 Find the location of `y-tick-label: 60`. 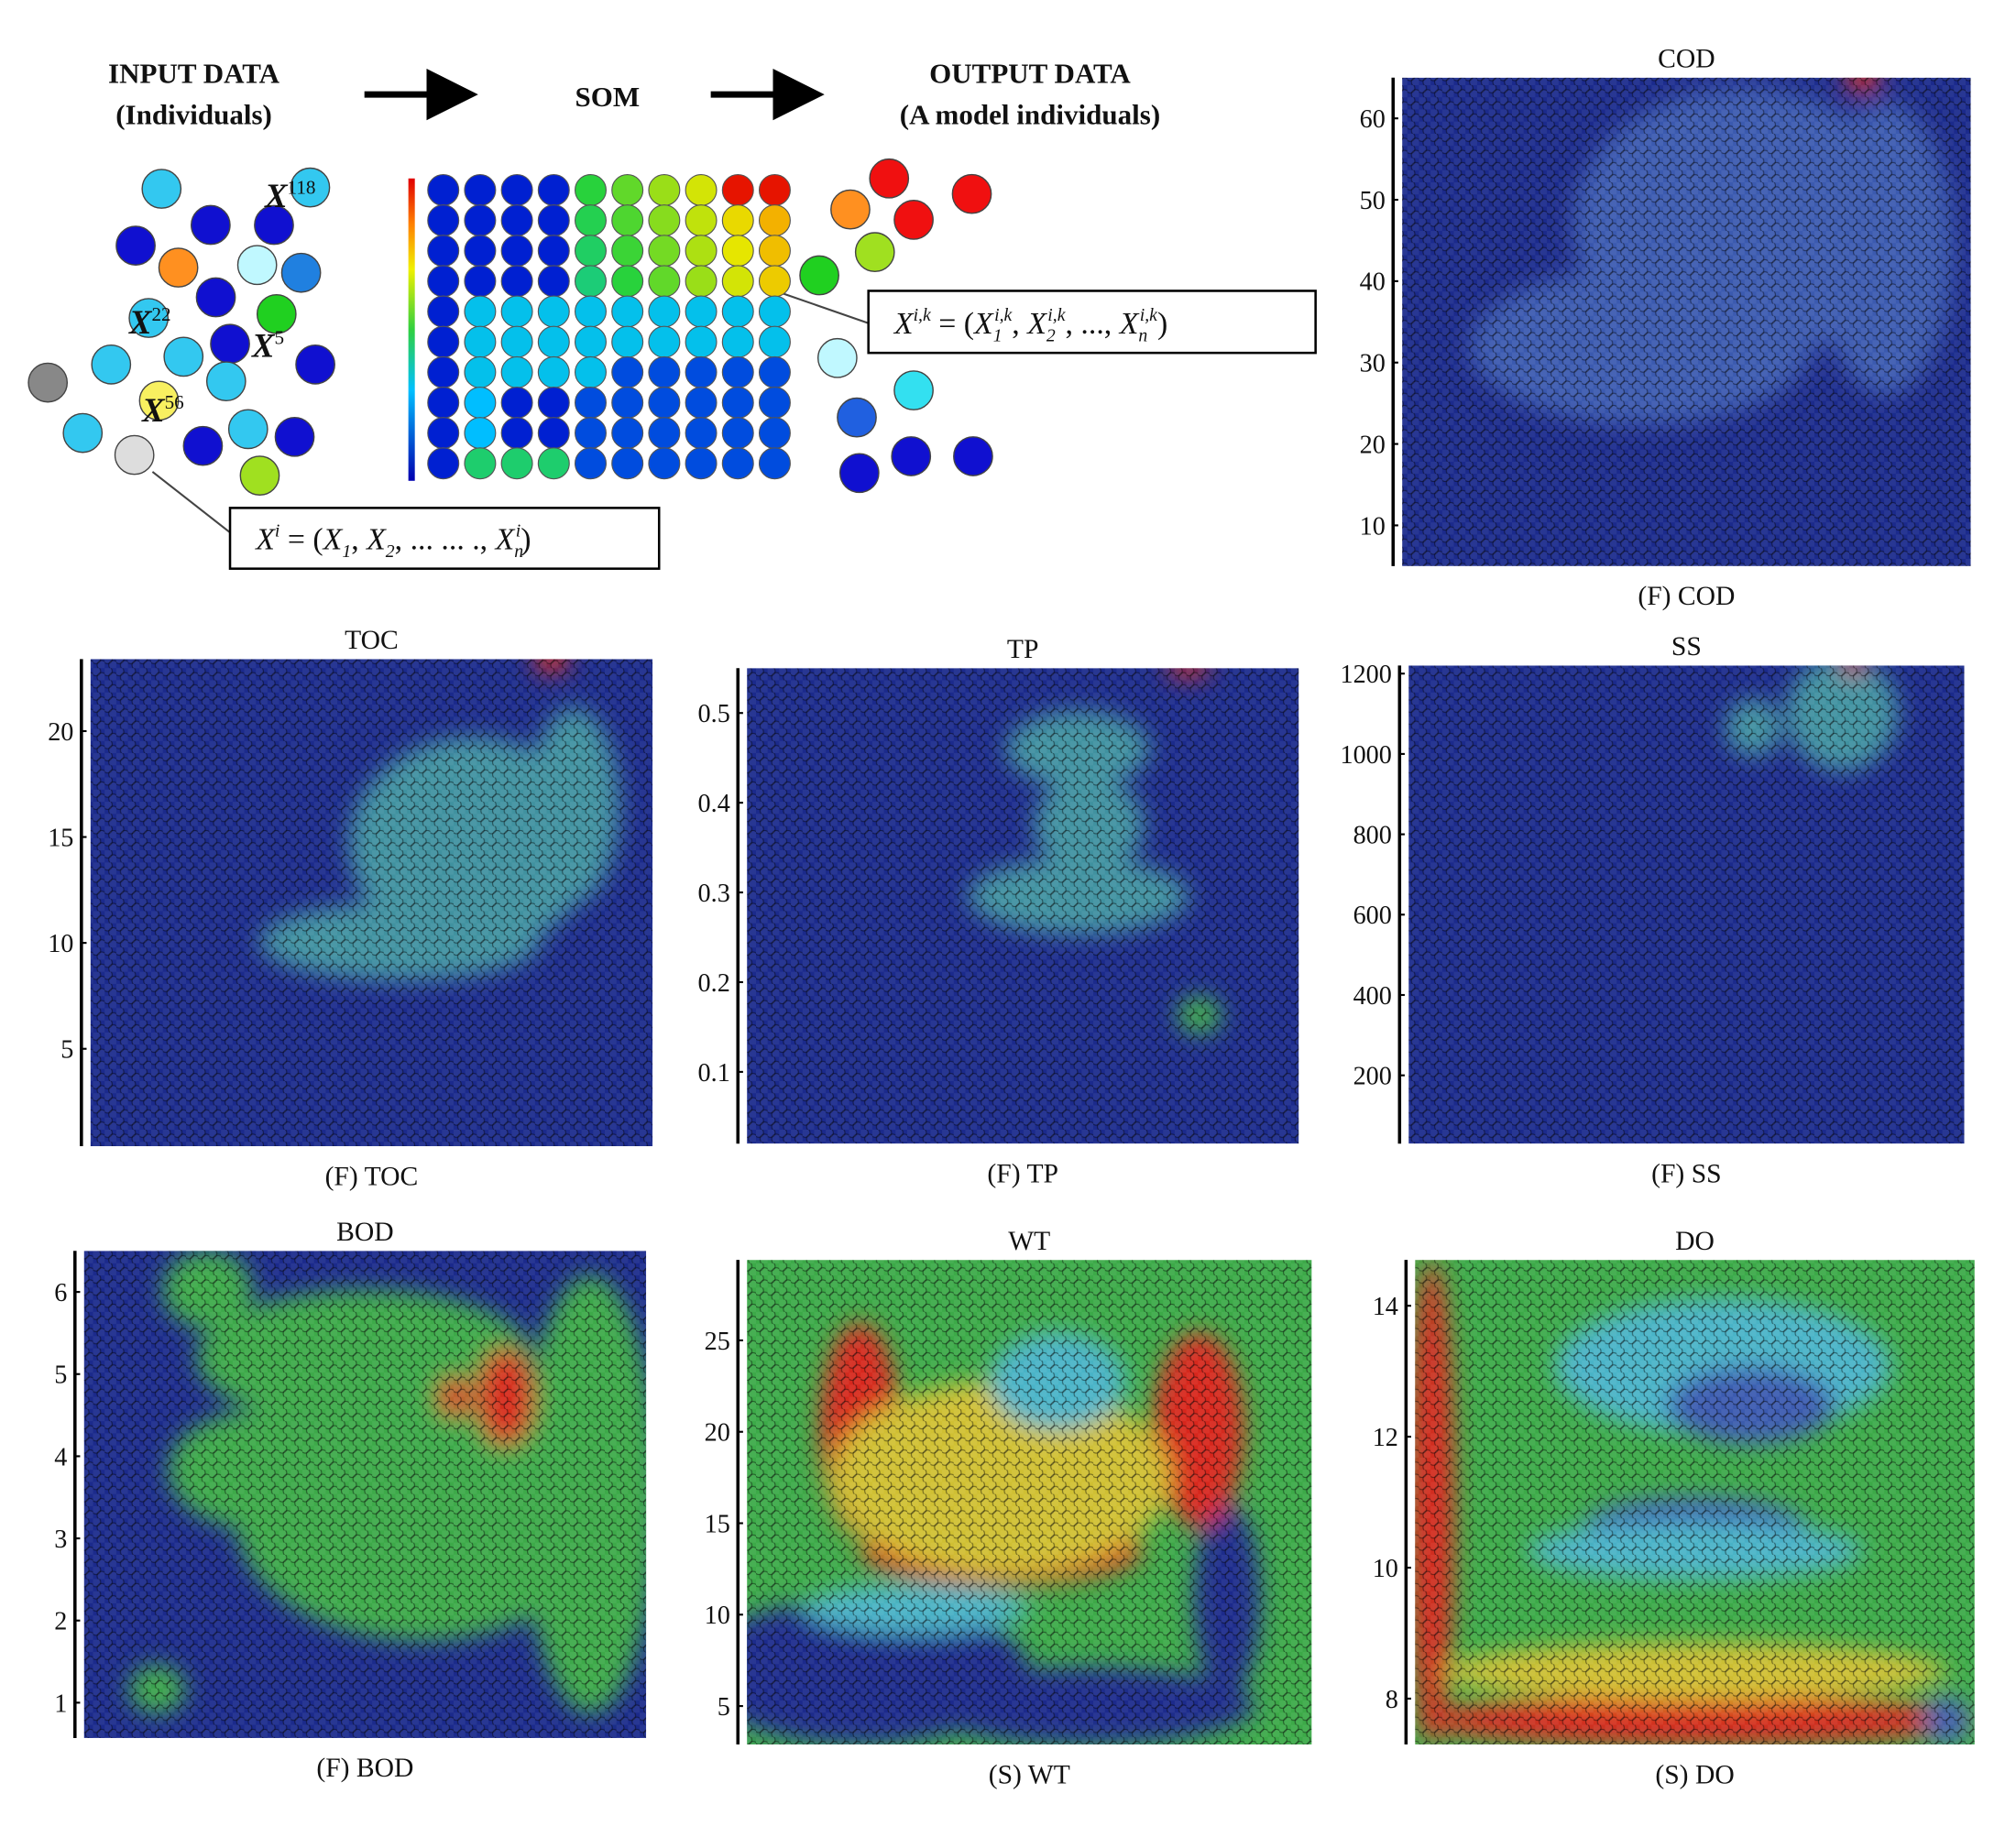

y-tick-label: 60 is located at coordinates (1373, 119).